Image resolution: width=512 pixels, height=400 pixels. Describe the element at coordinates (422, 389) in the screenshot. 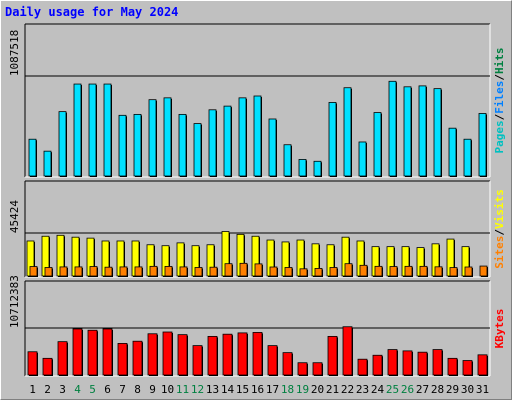

I see `x-tick-label-day-27: 27` at that location.